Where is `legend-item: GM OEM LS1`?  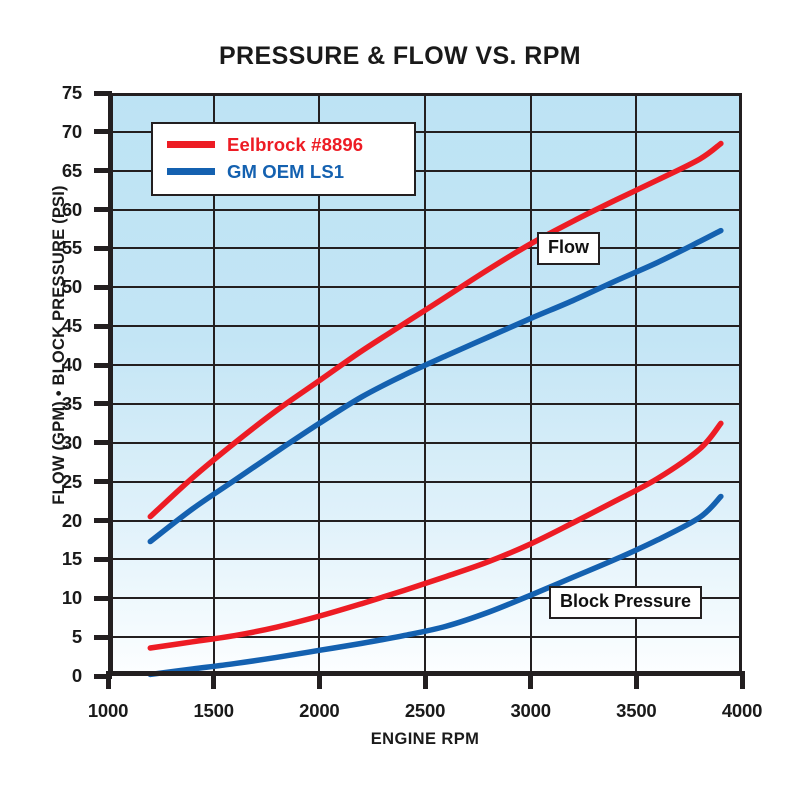
legend-item: GM OEM LS1 is located at coordinates (283, 171).